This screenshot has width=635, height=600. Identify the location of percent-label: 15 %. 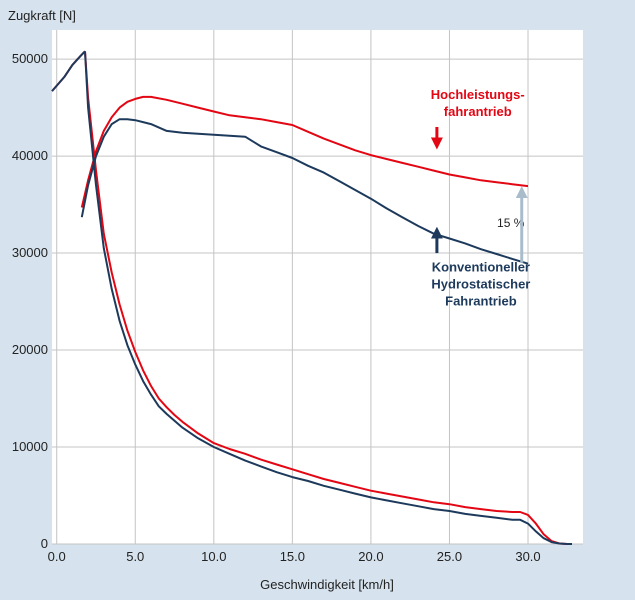
(511, 223).